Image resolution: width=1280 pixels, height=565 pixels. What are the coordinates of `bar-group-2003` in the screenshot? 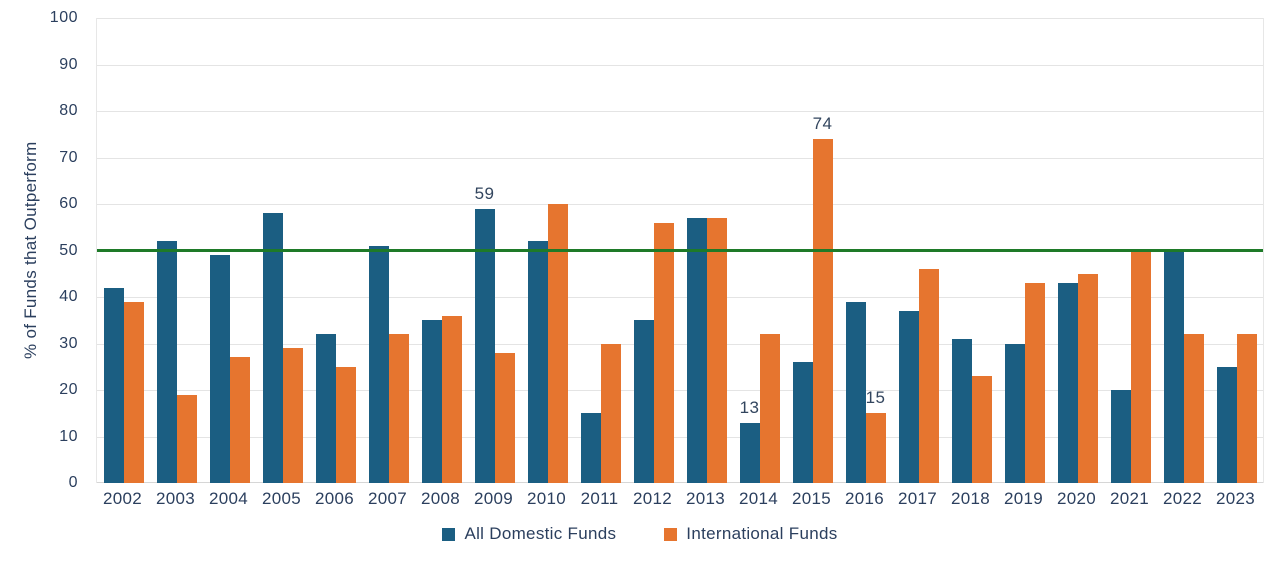 It's located at (176, 250).